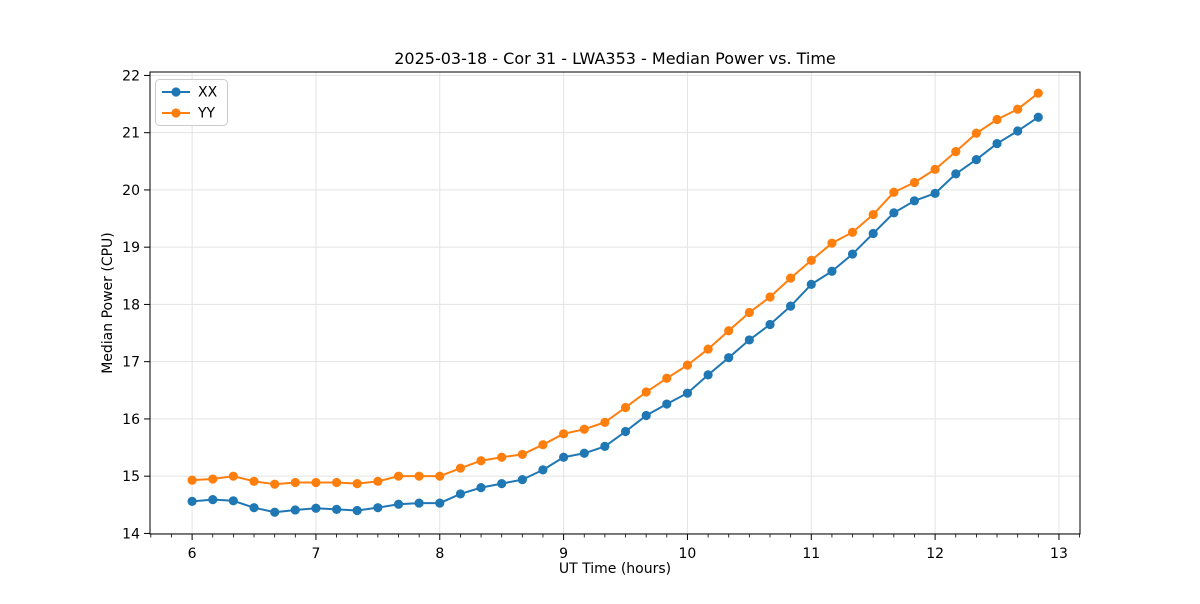  I want to click on legend-label-yy: YY, so click(206, 114).